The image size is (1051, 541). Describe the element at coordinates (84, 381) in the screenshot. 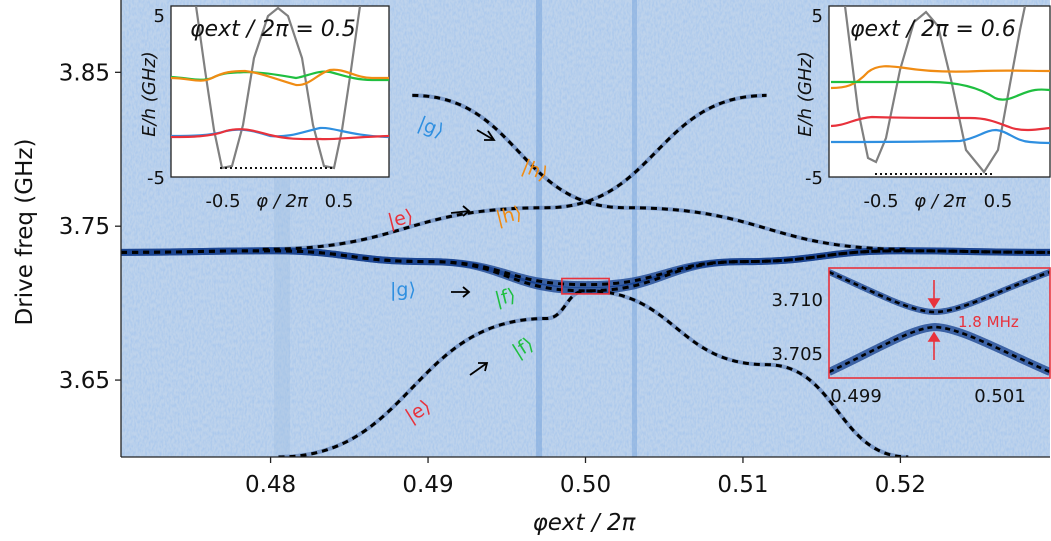

I see `y-tick-label: 3.65` at that location.